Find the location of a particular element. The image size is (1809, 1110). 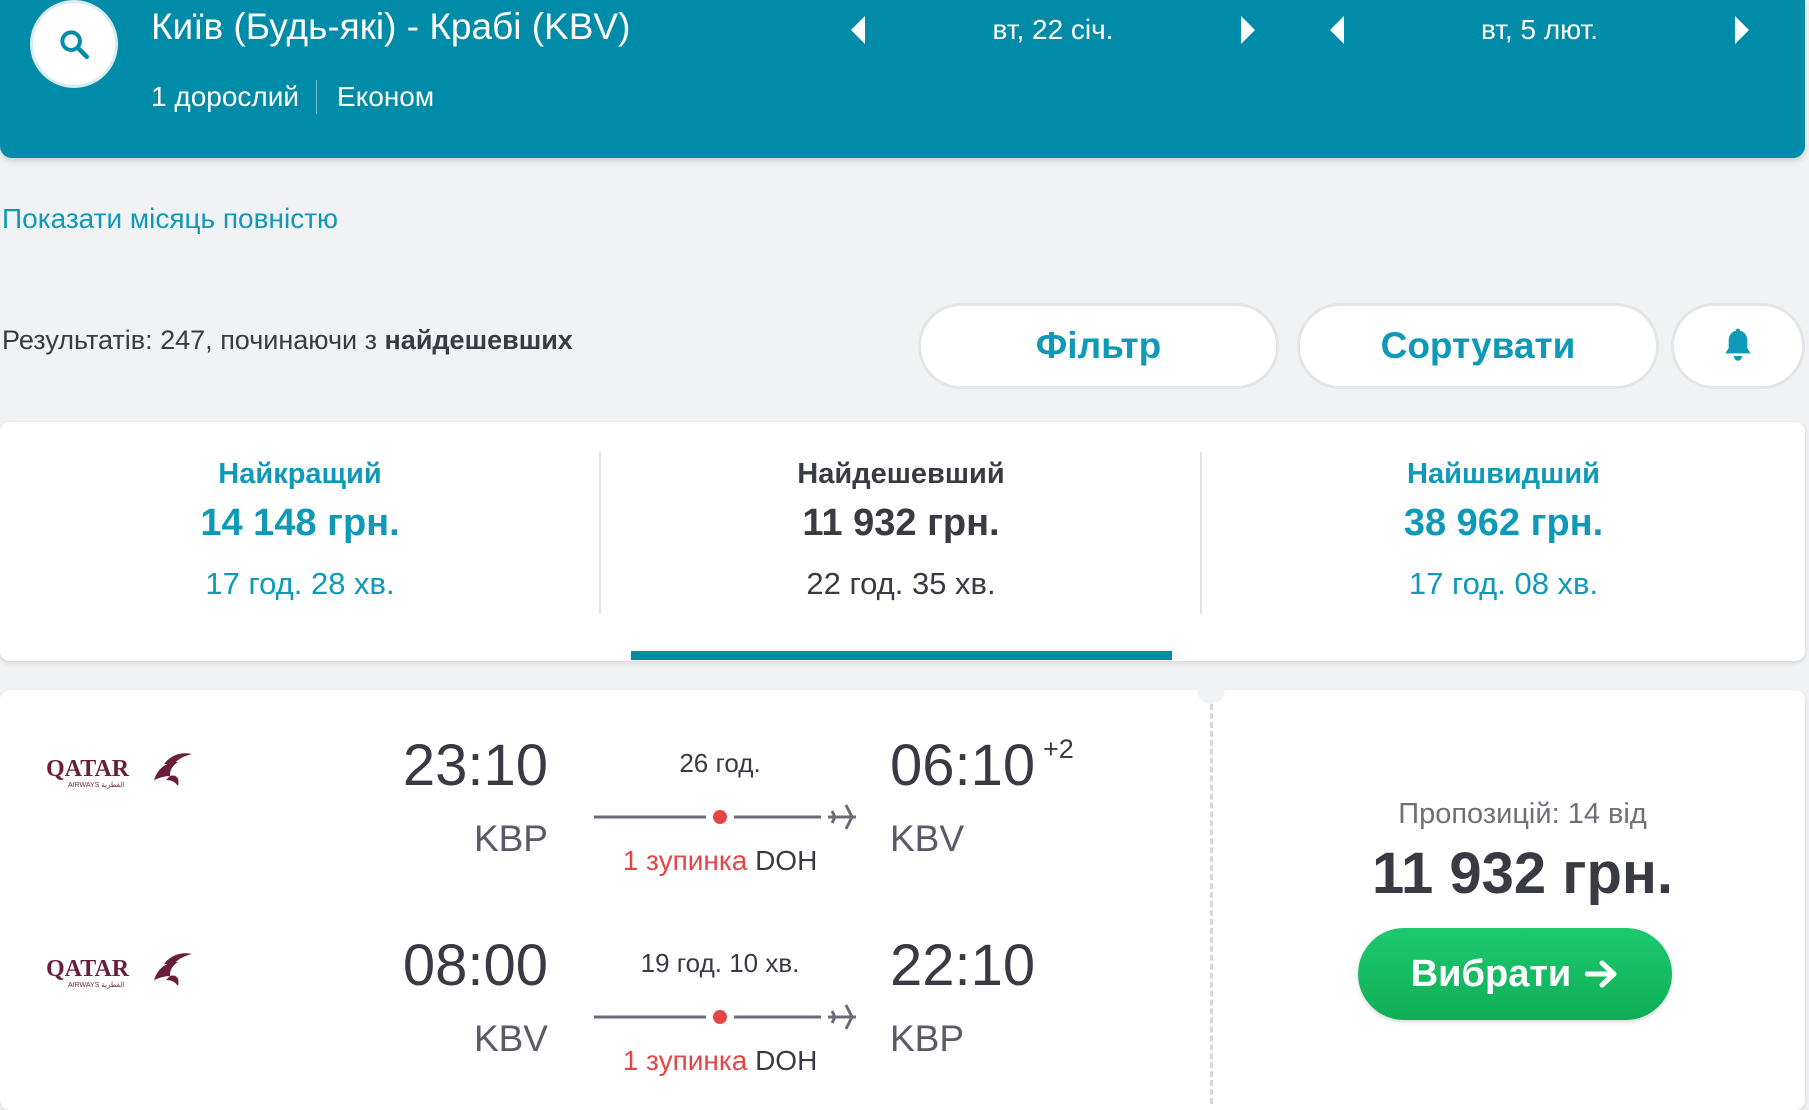

depart-date-nav: вт, 22 січ. is located at coordinates (1053, 30).